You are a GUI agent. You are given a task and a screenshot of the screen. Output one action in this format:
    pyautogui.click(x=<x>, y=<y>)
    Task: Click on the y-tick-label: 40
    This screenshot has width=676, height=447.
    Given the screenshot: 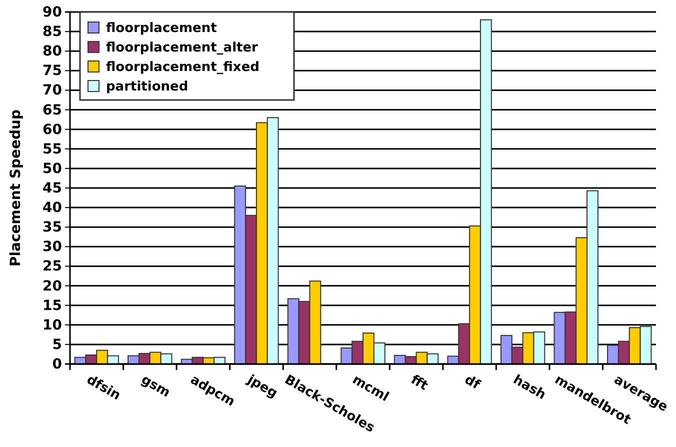 What is the action you would take?
    pyautogui.click(x=52, y=208)
    